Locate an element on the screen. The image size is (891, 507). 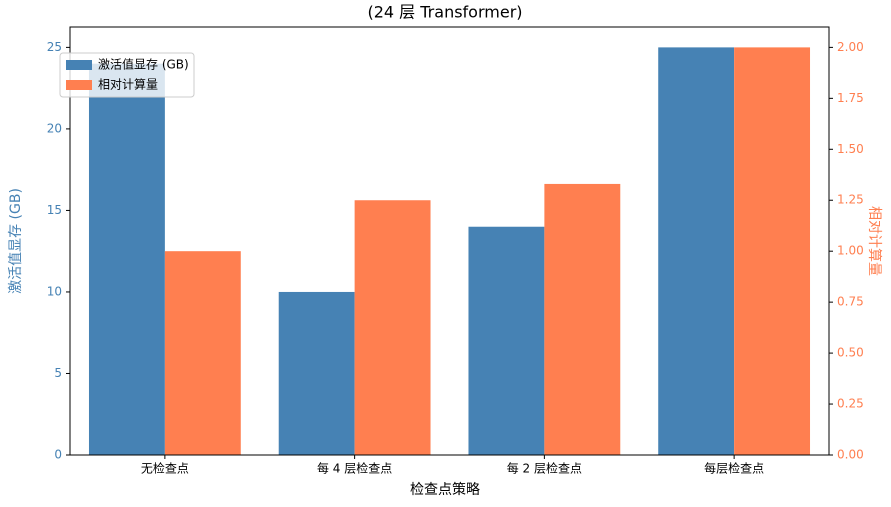
y2-tick-label: 1.25 is located at coordinates (850, 200).